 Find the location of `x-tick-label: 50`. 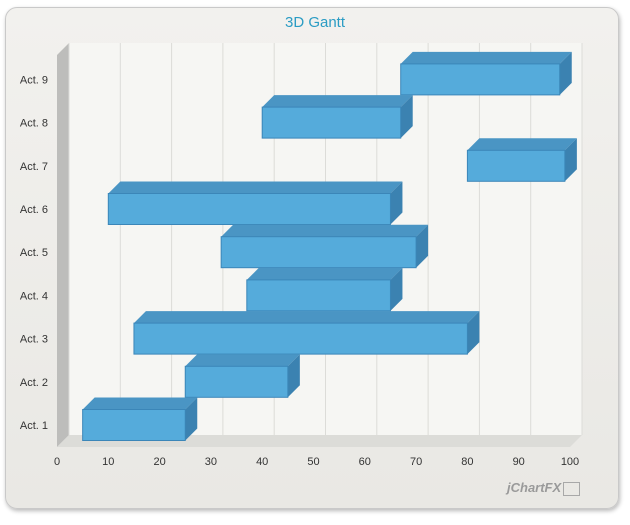

x-tick-label: 50 is located at coordinates (313, 462).